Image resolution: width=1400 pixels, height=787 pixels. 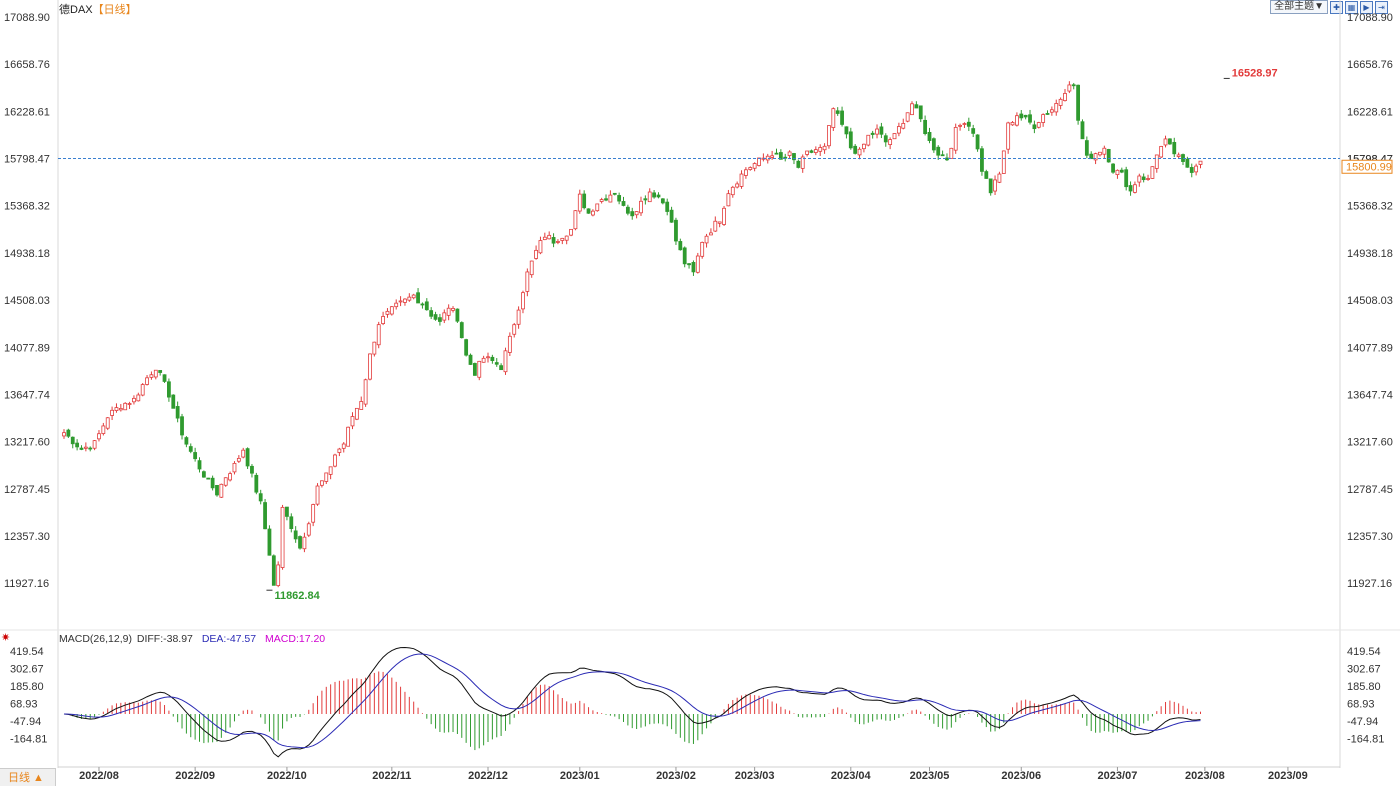 What do you see at coordinates (1365, 740) in the screenshot?
I see `macd-tick-label-right: -164.81` at bounding box center [1365, 740].